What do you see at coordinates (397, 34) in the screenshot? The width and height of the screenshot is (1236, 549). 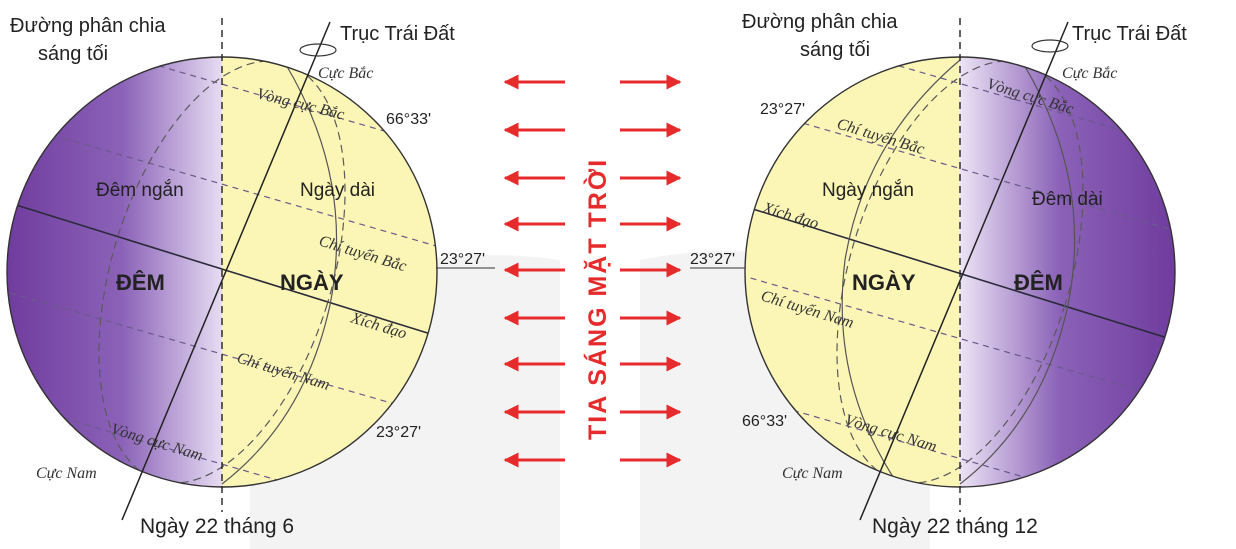 I see `left-axis-label: Trục Trái Đất` at bounding box center [397, 34].